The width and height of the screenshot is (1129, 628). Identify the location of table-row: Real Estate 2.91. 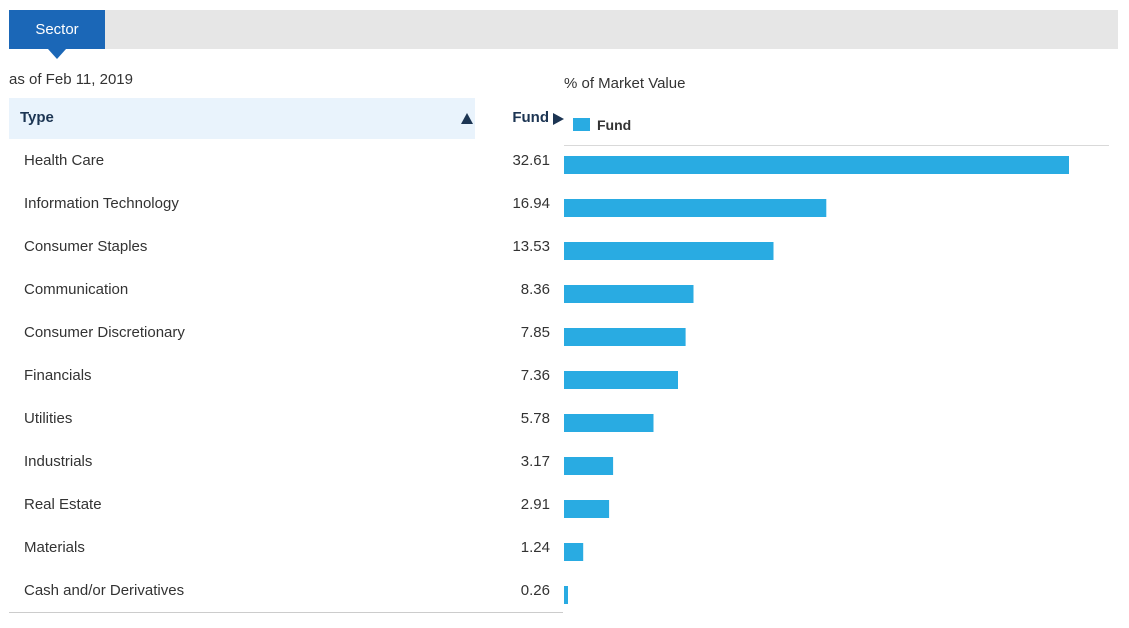
(286, 505).